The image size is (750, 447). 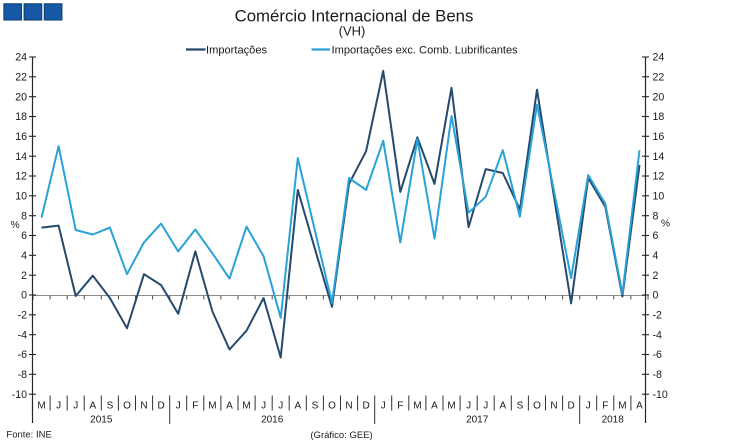 What do you see at coordinates (101, 420) in the screenshot?
I see `svg-text: 2015` at bounding box center [101, 420].